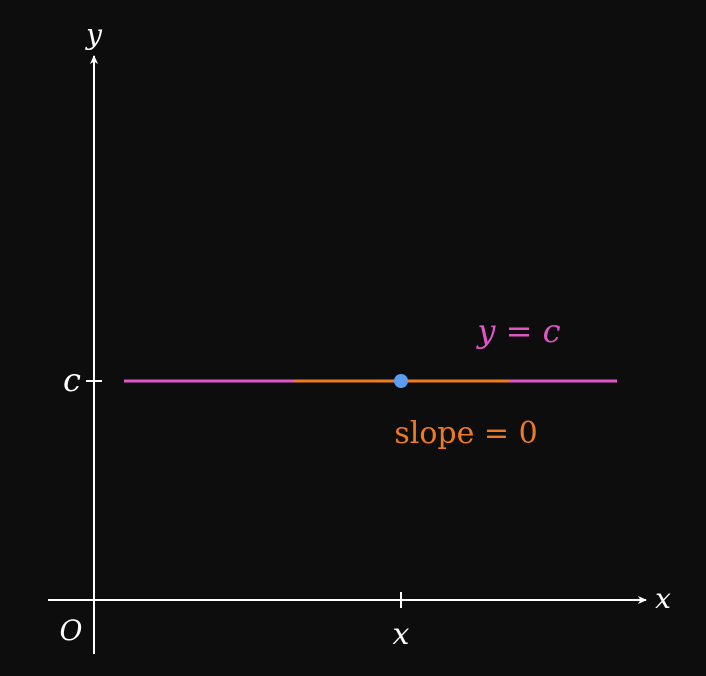 The width and height of the screenshot is (706, 676). I want to click on origin-label: O, so click(71, 630).